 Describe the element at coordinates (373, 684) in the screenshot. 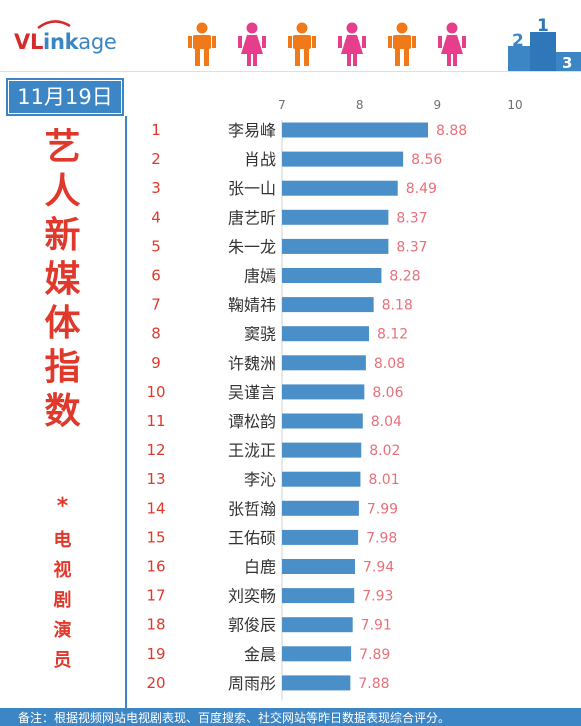

I see `score-value-label: 7.88` at that location.